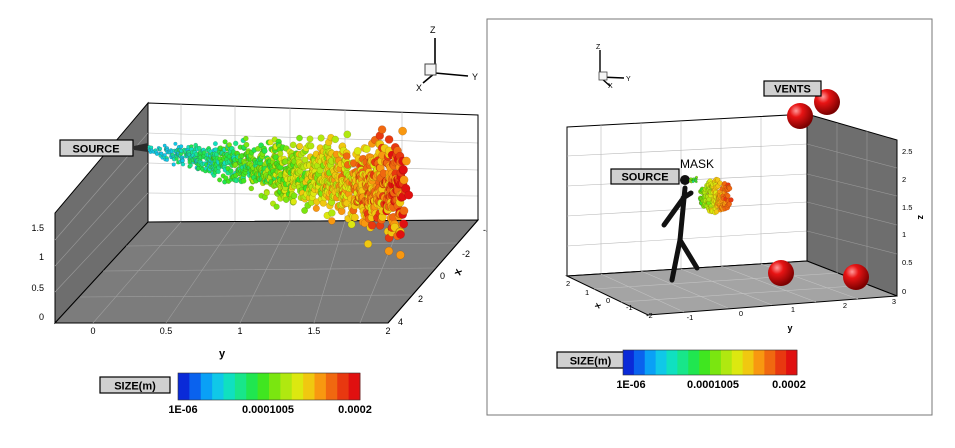 Image resolution: width=955 pixels, height=448 pixels. Describe the element at coordinates (628, 79) in the screenshot. I see `right-triad-y: Y` at that location.